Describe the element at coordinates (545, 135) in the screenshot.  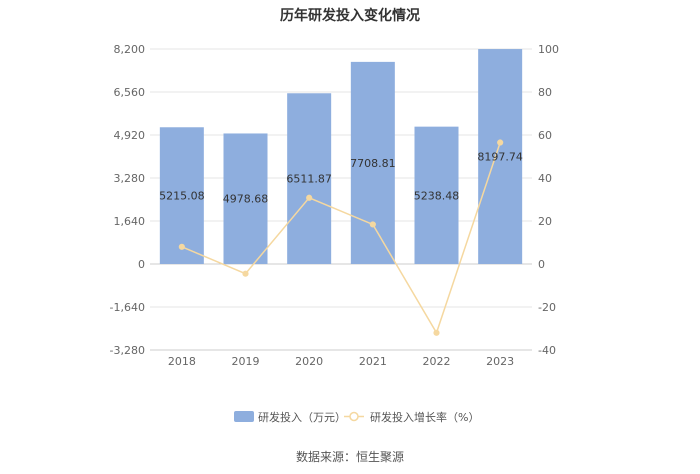
I see `right-tick-label: 60` at that location.